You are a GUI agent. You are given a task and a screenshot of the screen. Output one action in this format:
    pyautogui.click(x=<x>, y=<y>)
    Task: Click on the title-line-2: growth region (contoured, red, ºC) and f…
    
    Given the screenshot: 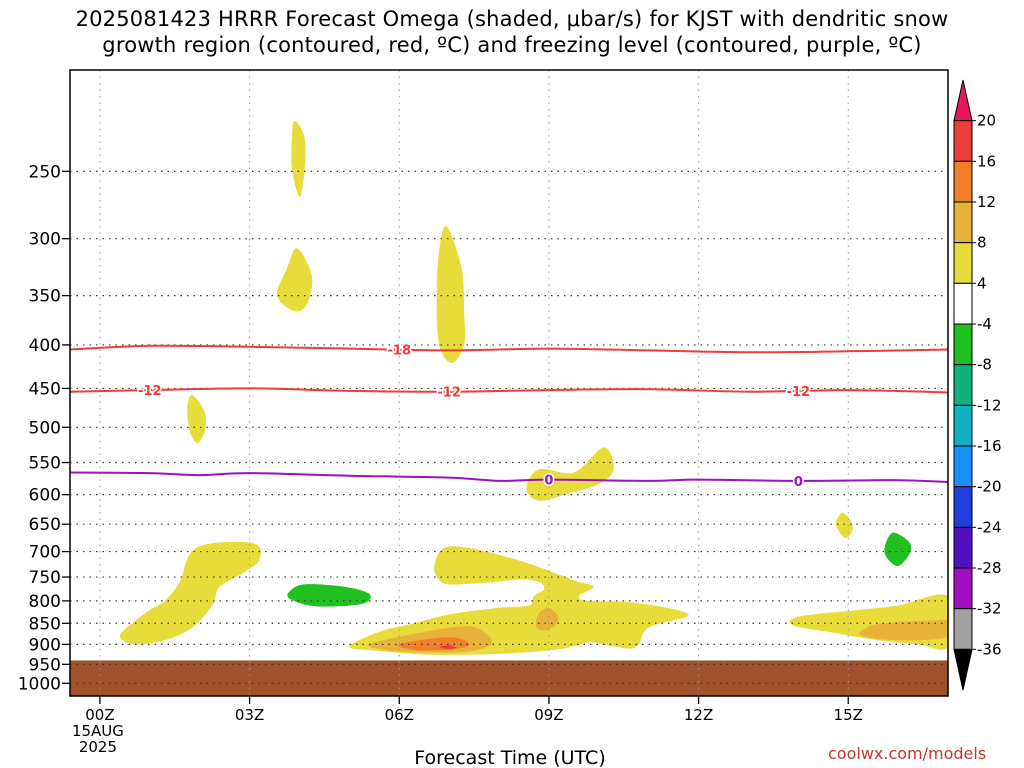 What is the action you would take?
    pyautogui.click(x=512, y=45)
    